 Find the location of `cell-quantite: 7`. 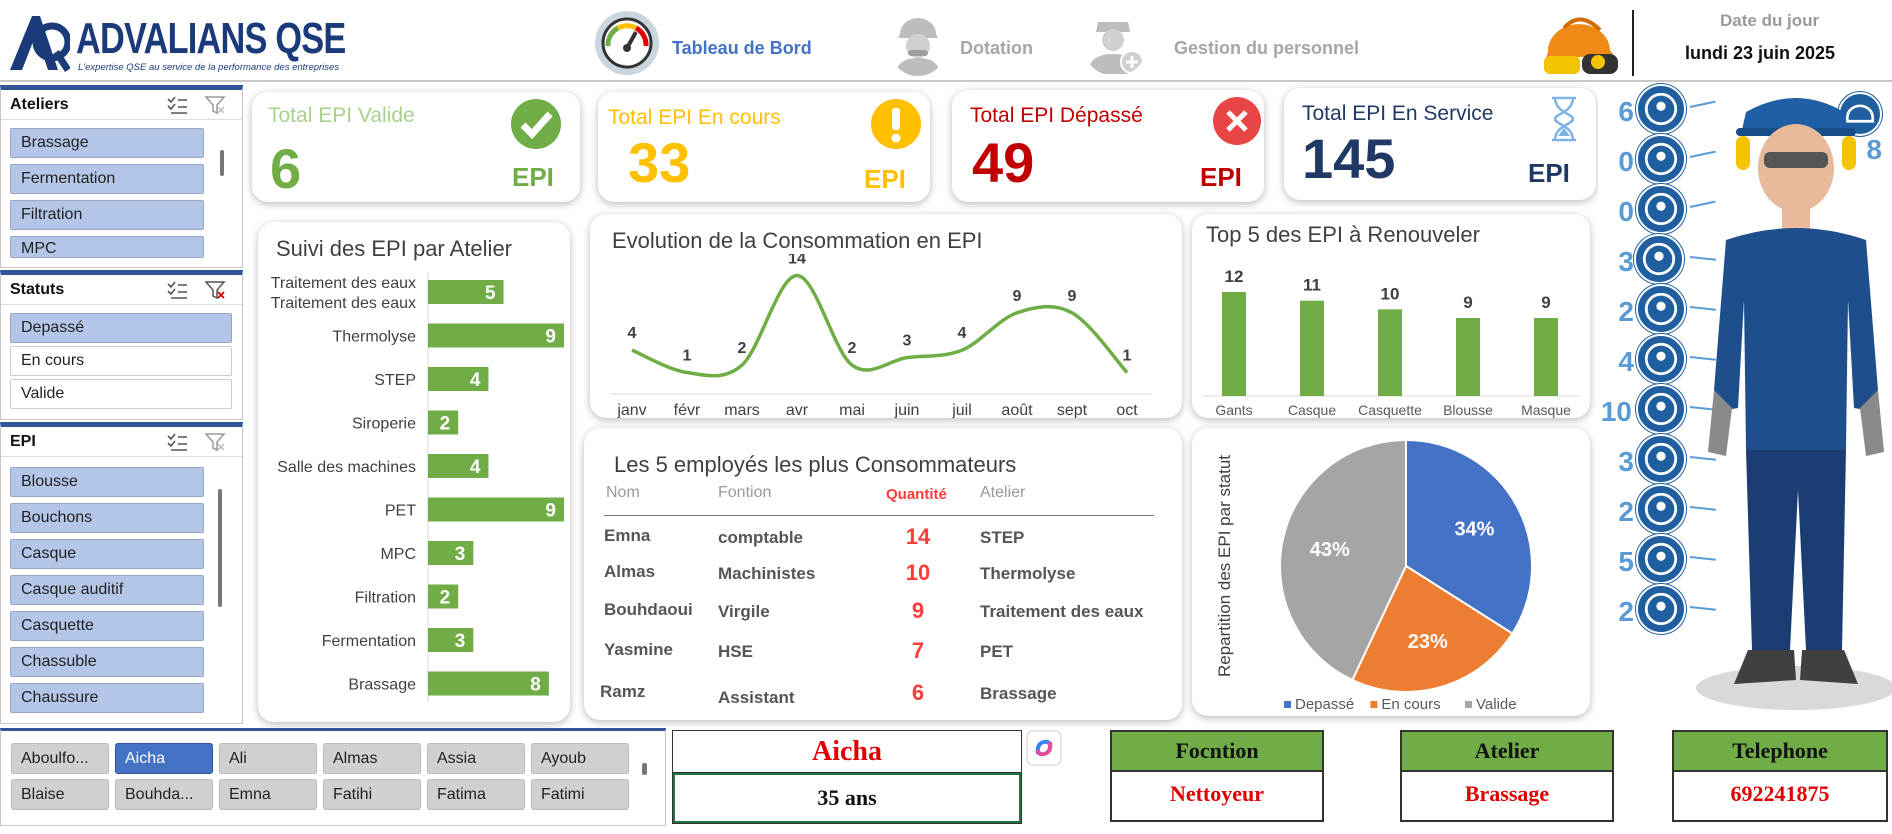

cell-quantite: 7 is located at coordinates (918, 650).